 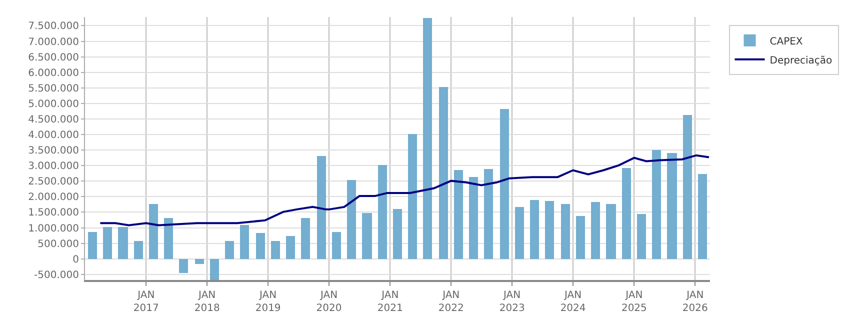 What do you see at coordinates (786, 42) in the screenshot?
I see `legend-label: CAPEX` at bounding box center [786, 42].